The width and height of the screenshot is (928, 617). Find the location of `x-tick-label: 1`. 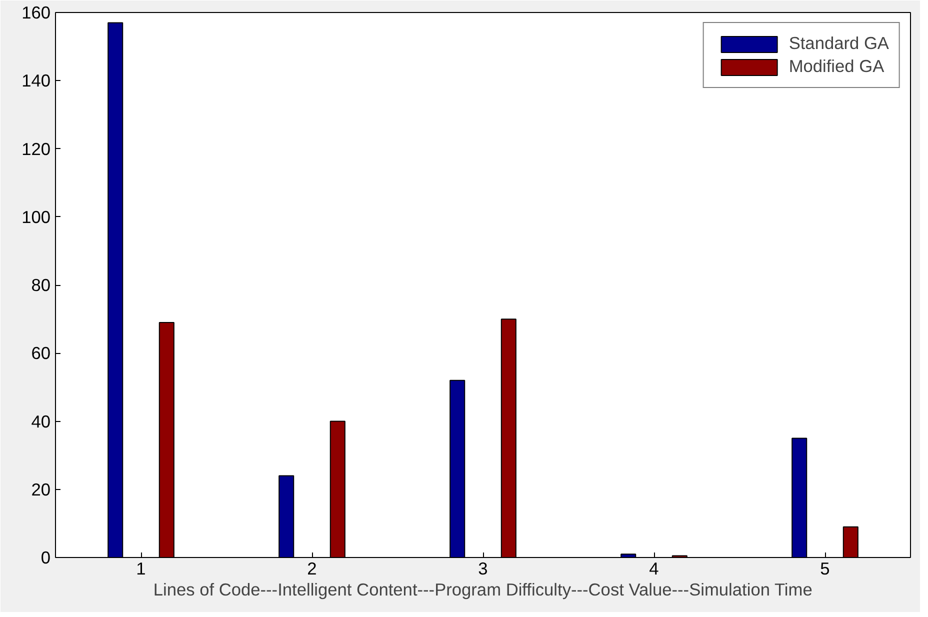

x-tick-label: 1 is located at coordinates (141, 568).